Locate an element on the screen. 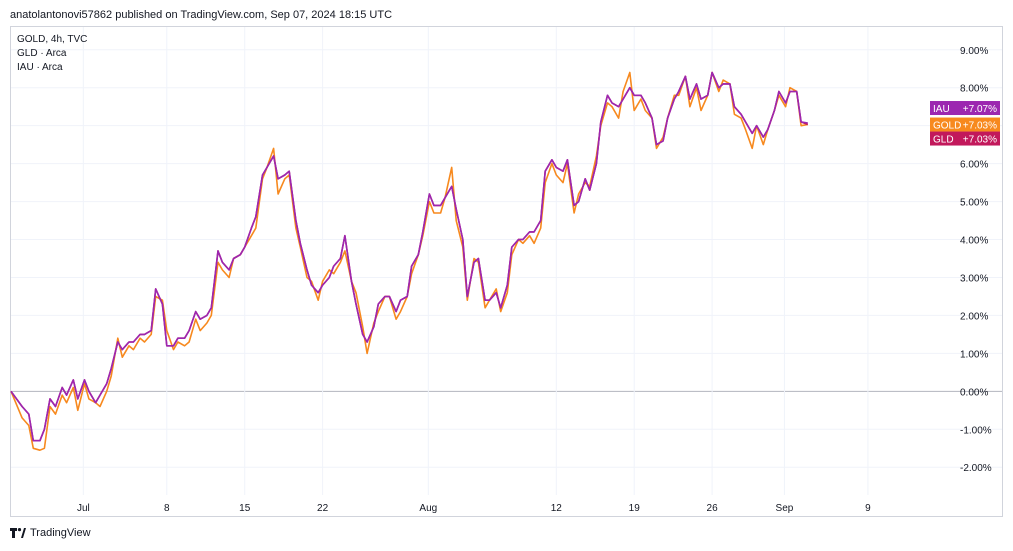  x-tick-label: 12 is located at coordinates (557, 508).